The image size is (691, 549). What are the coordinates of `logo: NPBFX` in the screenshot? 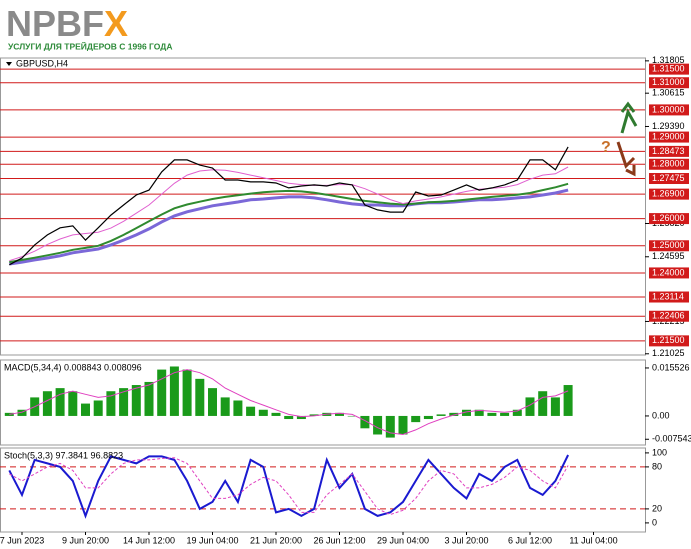 It's located at (67, 23).